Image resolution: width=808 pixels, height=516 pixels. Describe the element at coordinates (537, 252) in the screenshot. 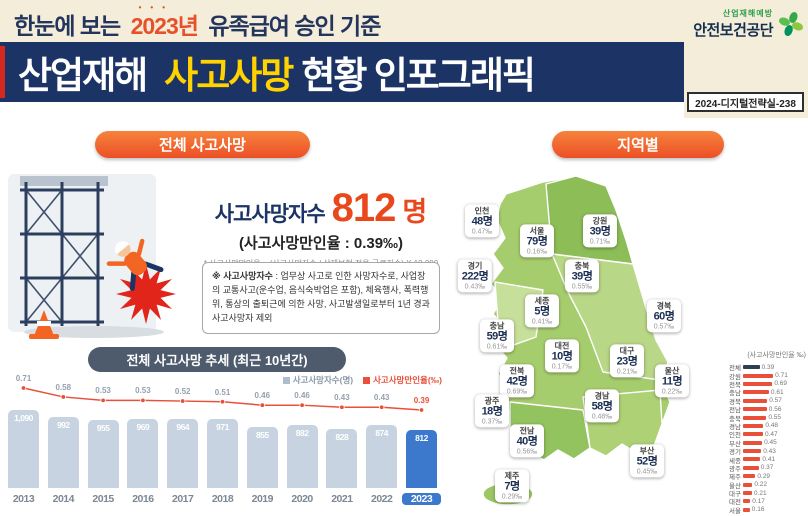

I see `region-rate: 0.16‰` at that location.